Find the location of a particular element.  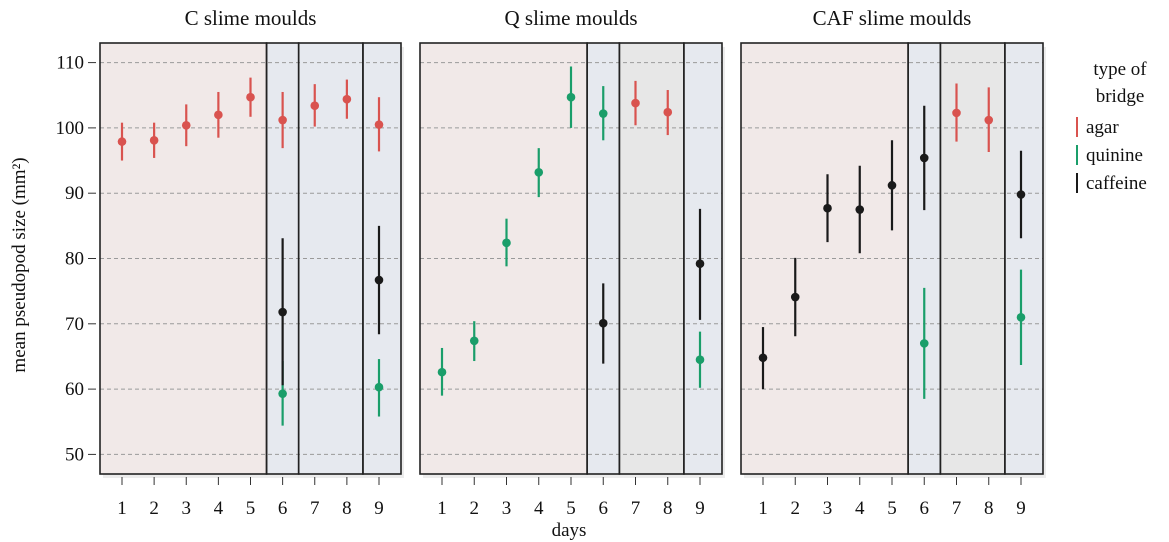

panel-title: CAF slime moulds is located at coordinates (892, 18).